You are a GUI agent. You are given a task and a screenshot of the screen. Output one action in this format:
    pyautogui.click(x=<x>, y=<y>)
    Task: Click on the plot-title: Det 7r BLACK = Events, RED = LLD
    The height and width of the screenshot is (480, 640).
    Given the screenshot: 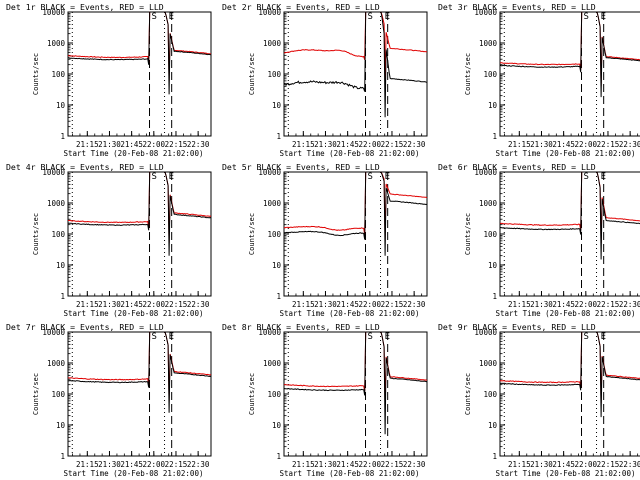 What is the action you would take?
    pyautogui.click(x=85, y=327)
    